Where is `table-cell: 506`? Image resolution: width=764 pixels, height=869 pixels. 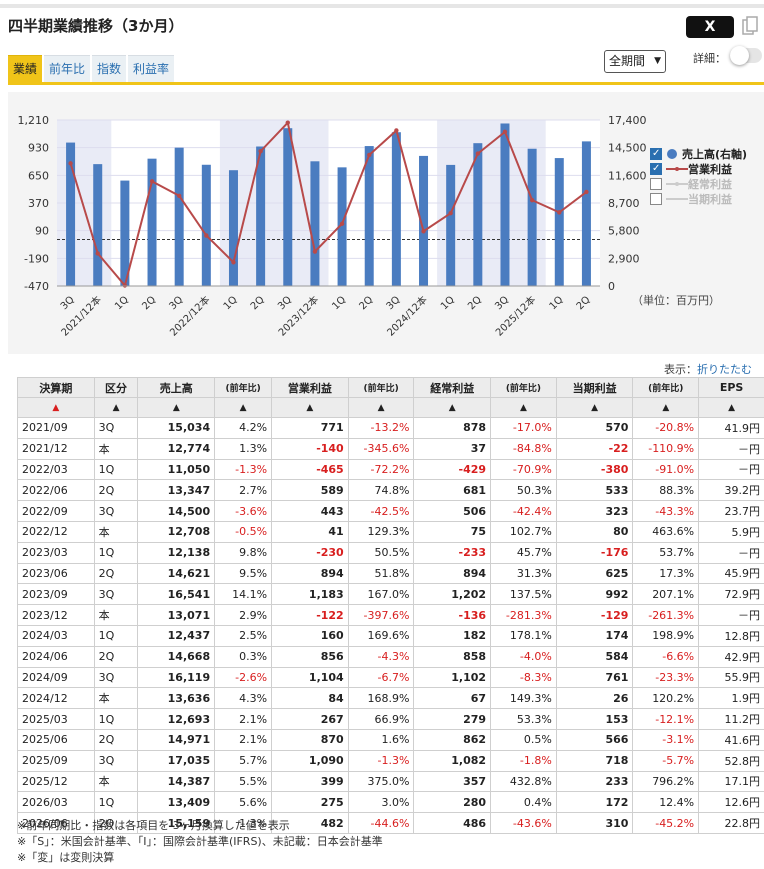 table-cell: 506 is located at coordinates (452, 511).